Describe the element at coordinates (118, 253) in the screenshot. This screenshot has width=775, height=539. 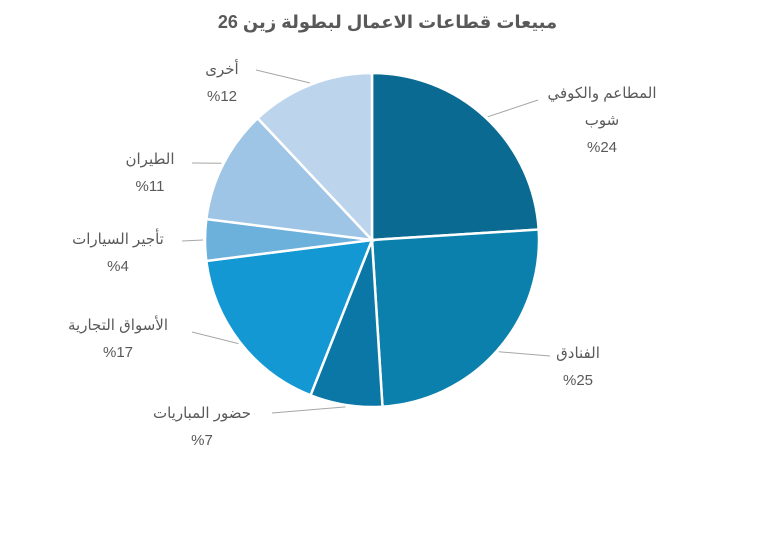
I see `data-label: تأجير السيارات %4` at that location.